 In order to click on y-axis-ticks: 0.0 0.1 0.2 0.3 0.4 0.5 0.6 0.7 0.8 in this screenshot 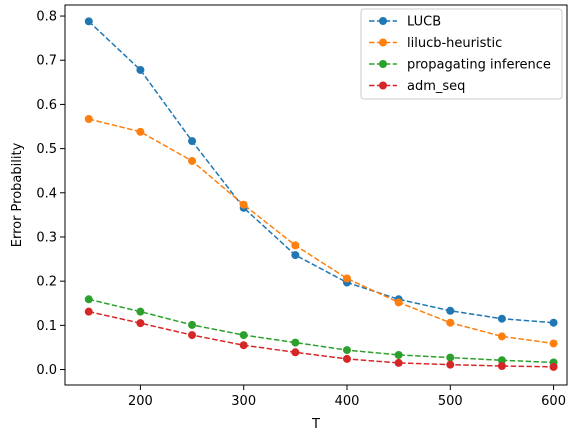, I will do `click(50, 194)`.